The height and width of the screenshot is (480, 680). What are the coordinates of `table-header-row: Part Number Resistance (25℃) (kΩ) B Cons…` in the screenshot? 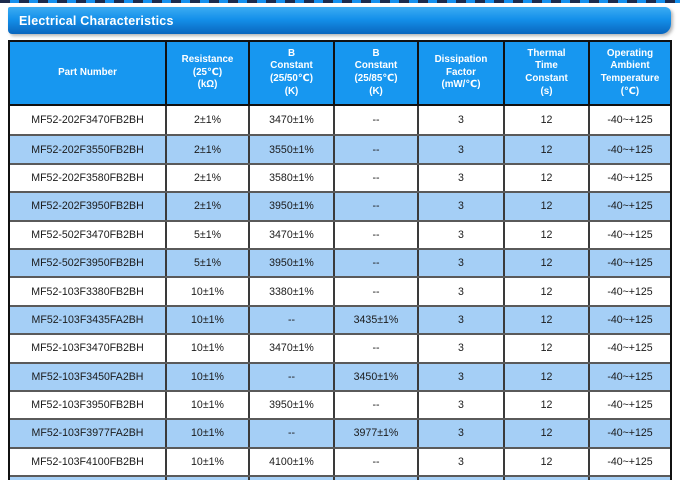 It's located at (340, 74).